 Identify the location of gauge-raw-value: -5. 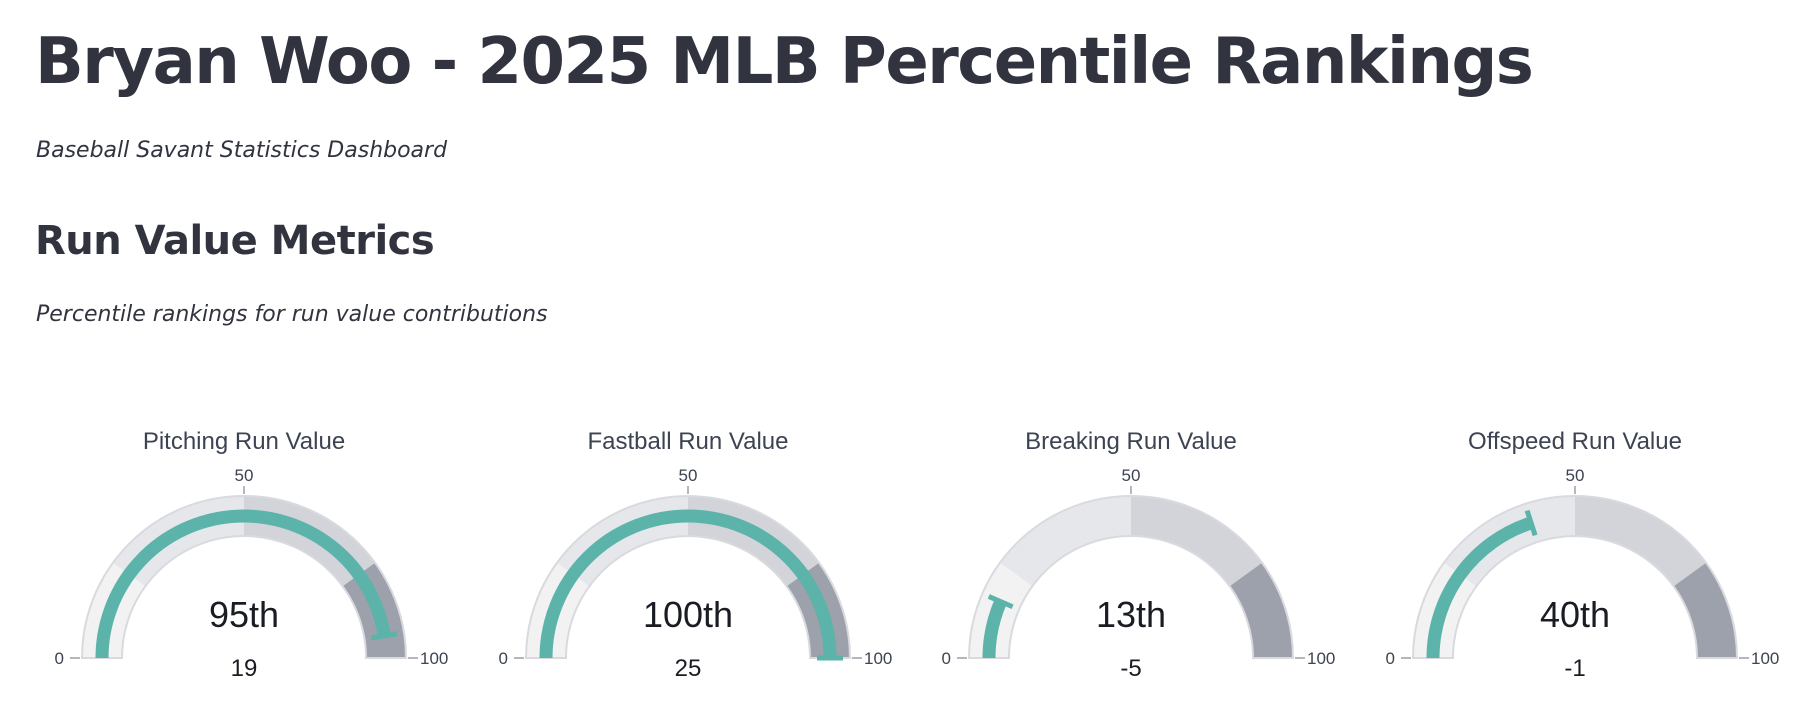
(1130, 668).